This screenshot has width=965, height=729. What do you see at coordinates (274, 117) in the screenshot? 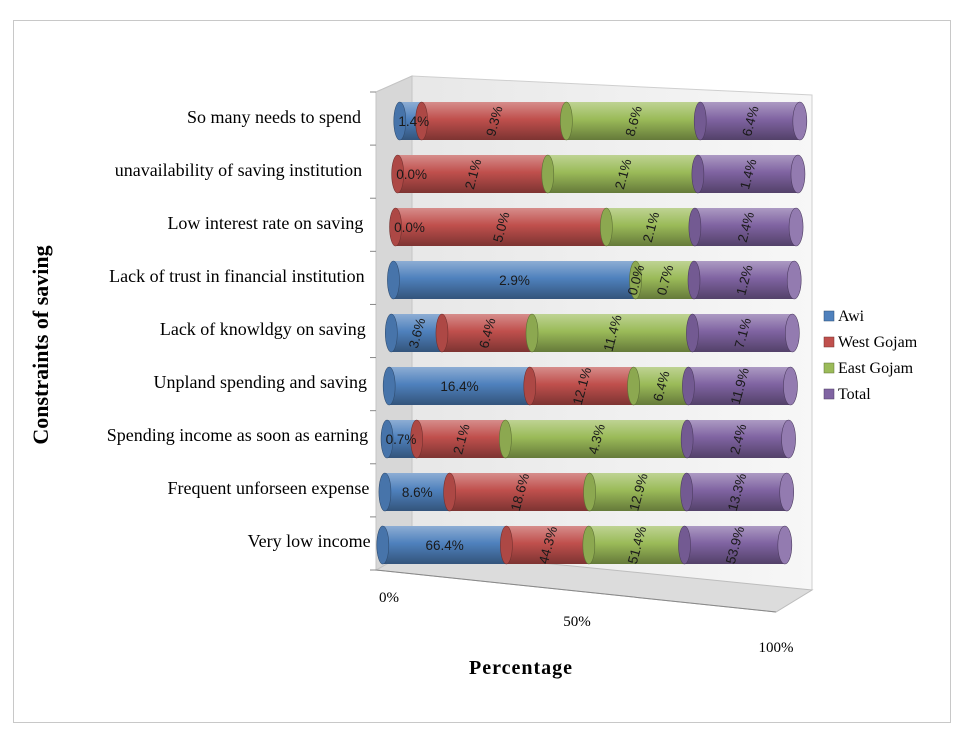
I see `category-label: So many needs to spend` at bounding box center [274, 117].